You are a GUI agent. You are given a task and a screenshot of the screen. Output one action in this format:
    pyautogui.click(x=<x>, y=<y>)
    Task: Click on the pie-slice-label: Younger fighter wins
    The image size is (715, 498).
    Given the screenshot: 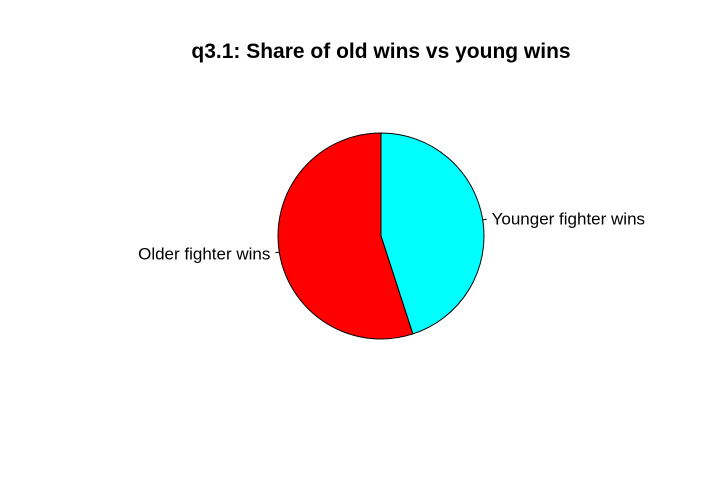 What is the action you would take?
    pyautogui.click(x=568, y=218)
    